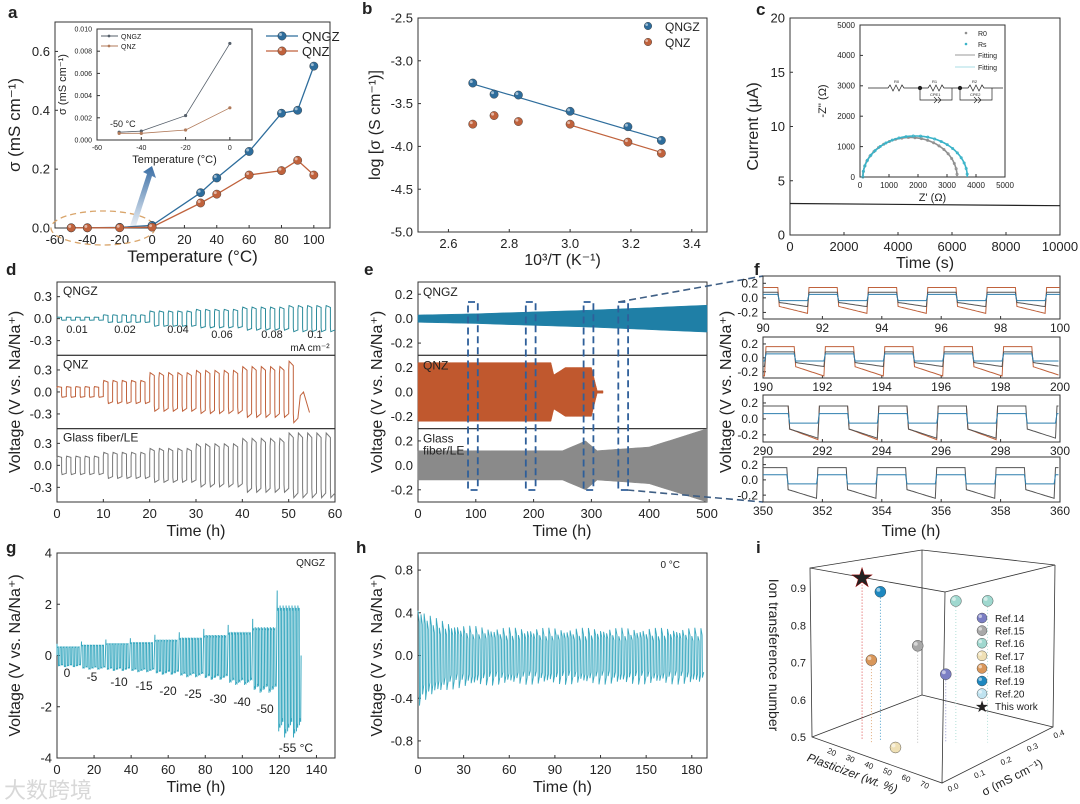 This screenshot has width=1080, height=804. Describe the element at coordinates (980, 774) in the screenshot. I see `y-tick-label: 0.1` at that location.